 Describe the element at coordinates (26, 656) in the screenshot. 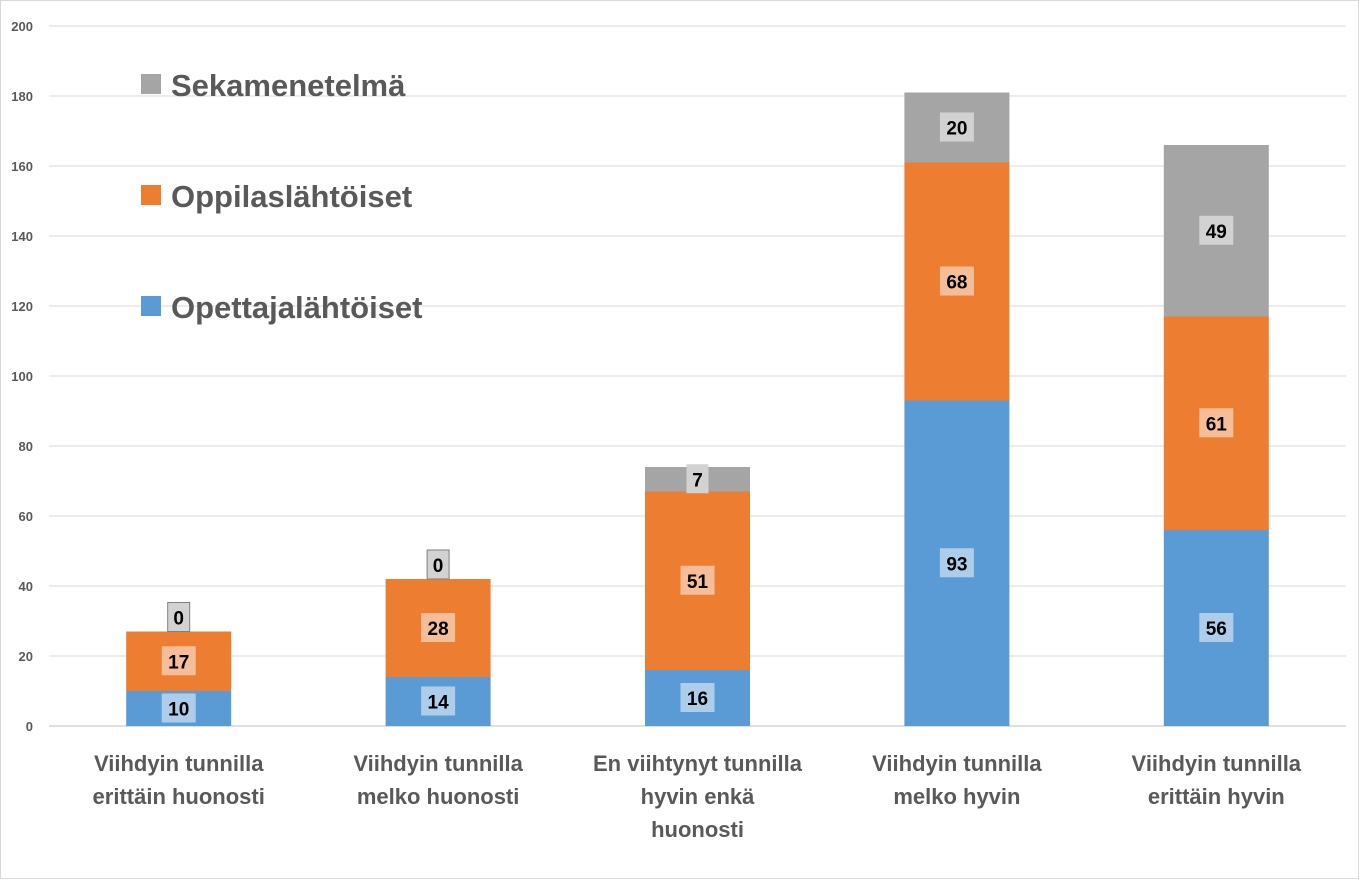

I see `y-tick-label: 20` at that location.